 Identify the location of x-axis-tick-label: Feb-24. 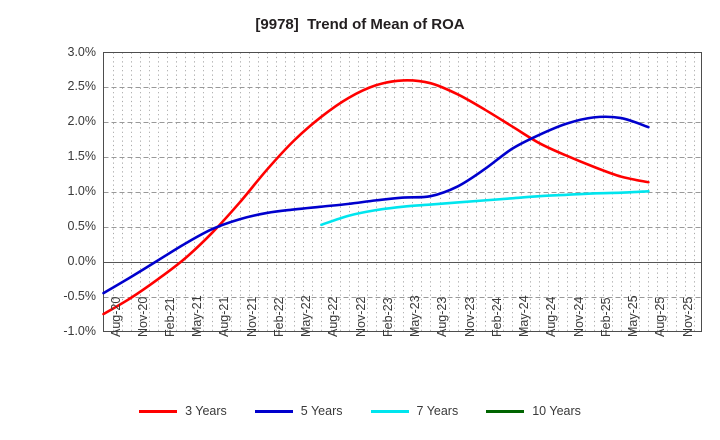
(496, 317).